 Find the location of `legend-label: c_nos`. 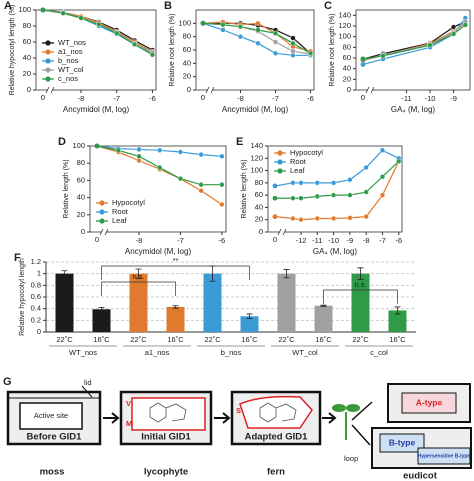

legend-label: c_nos is located at coordinates (68, 78).